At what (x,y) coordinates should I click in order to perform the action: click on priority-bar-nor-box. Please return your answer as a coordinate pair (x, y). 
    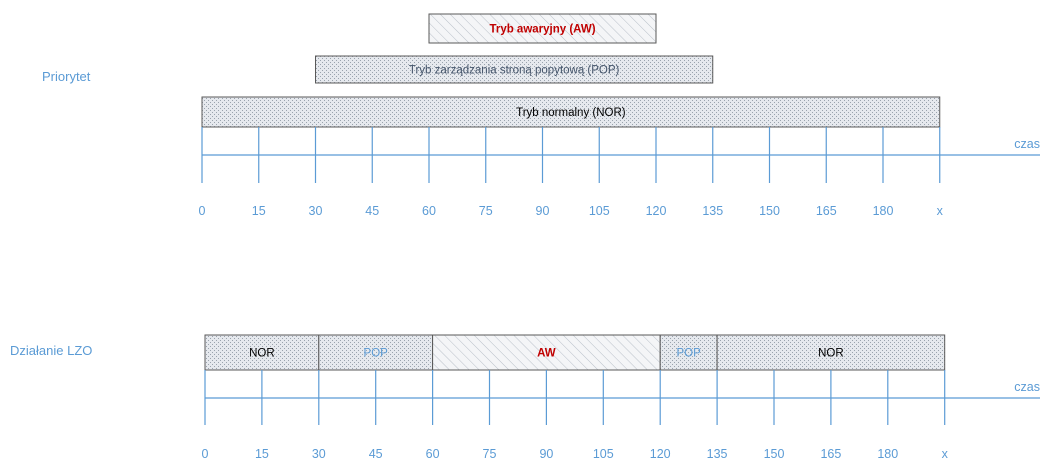
    Looking at the image, I should click on (571, 112).